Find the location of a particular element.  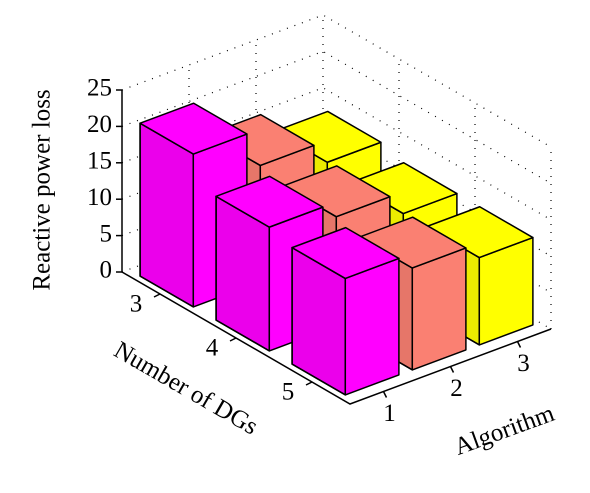

z-tick-label: 15 is located at coordinates (99, 161).